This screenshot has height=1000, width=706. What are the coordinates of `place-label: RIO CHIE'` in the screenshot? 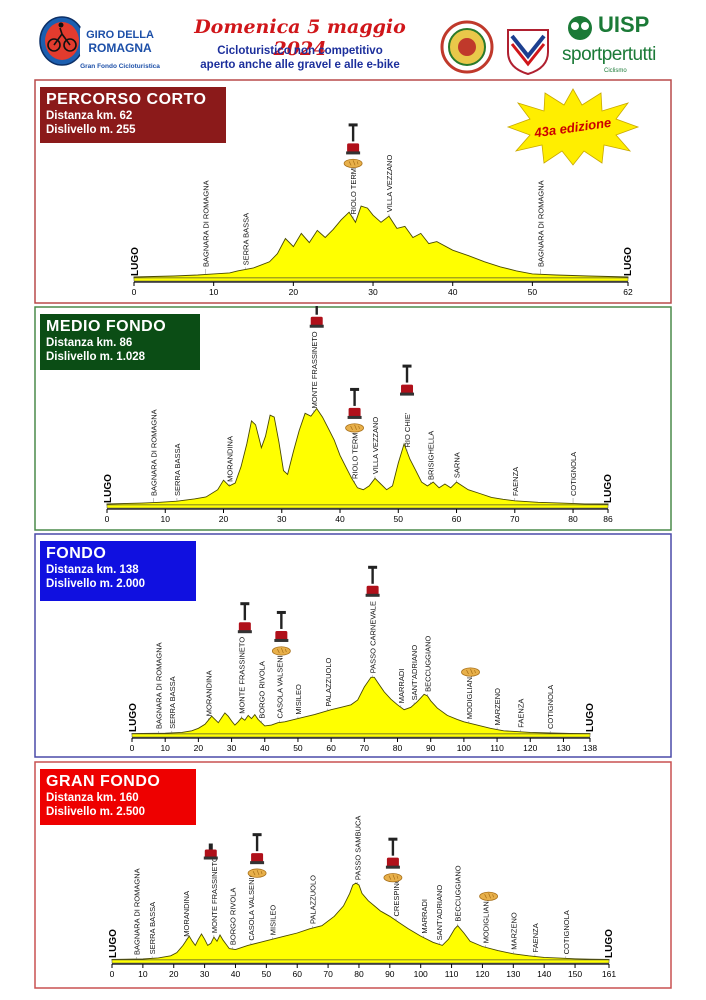 It's located at (407, 429).